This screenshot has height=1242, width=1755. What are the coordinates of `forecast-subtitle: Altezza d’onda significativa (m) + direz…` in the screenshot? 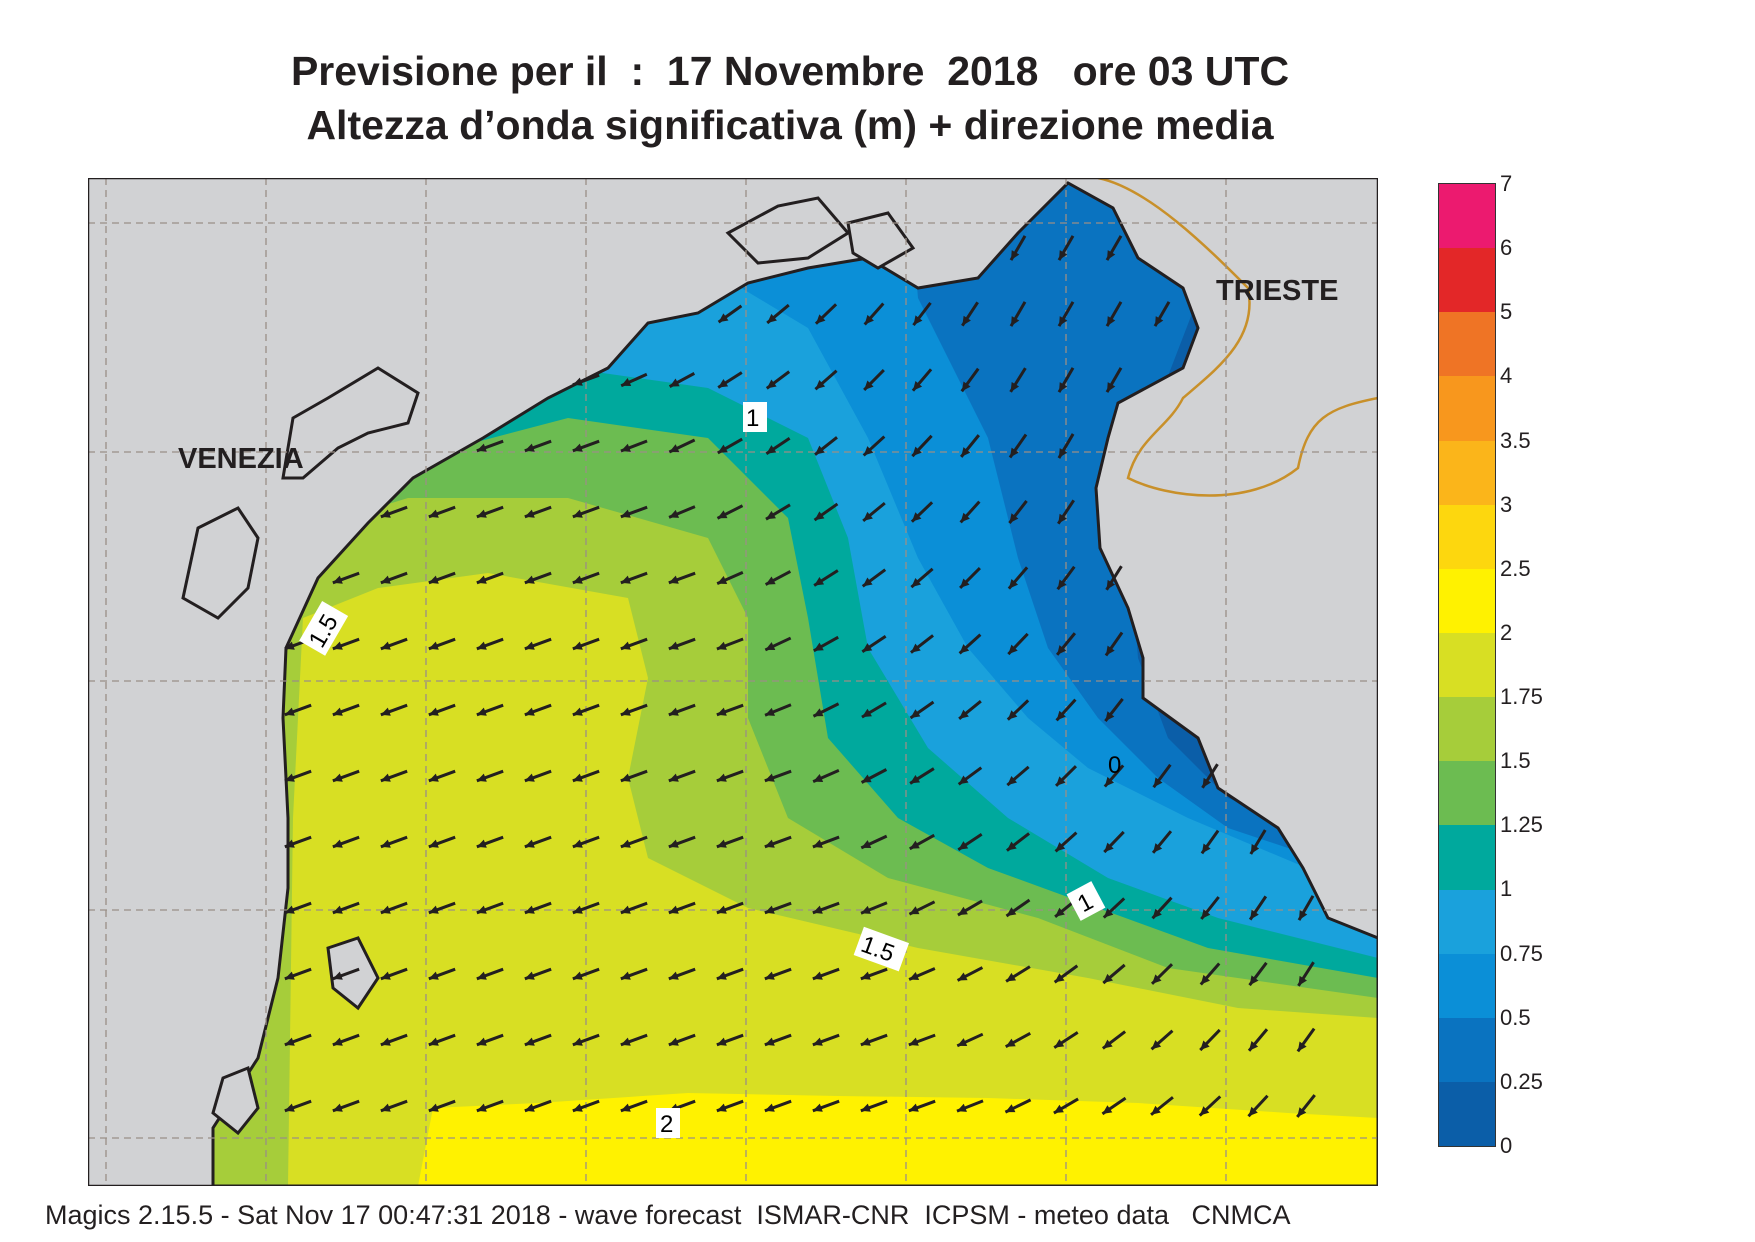 It's located at (790, 125).